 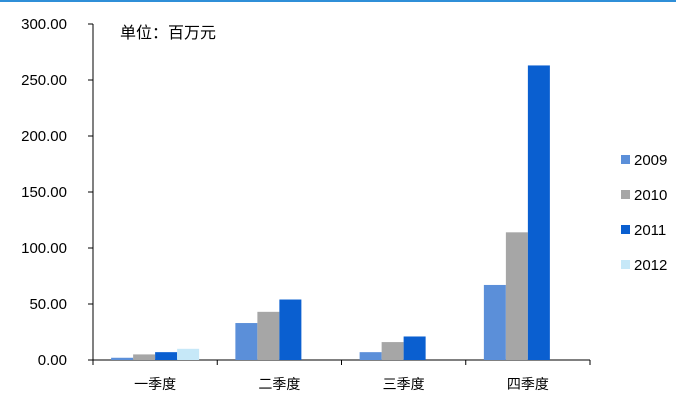 What do you see at coordinates (625, 229) in the screenshot?
I see `legend-swatch-2011` at bounding box center [625, 229].